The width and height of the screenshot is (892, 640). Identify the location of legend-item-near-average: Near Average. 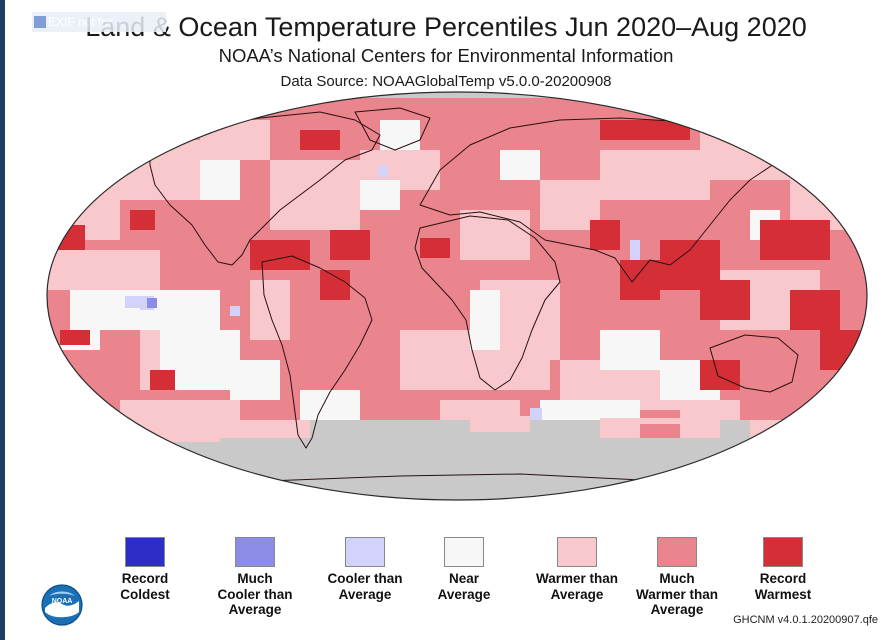
(464, 569).